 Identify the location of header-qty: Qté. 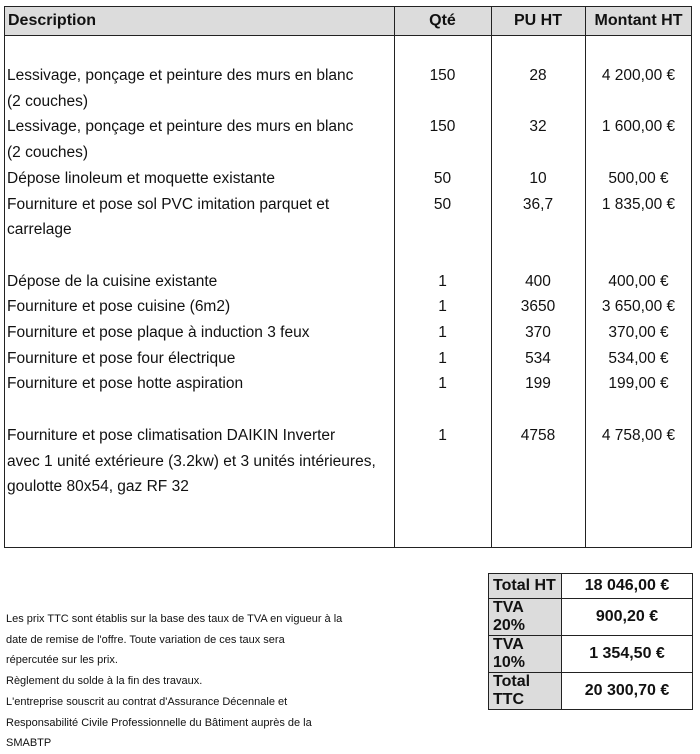
(442, 20).